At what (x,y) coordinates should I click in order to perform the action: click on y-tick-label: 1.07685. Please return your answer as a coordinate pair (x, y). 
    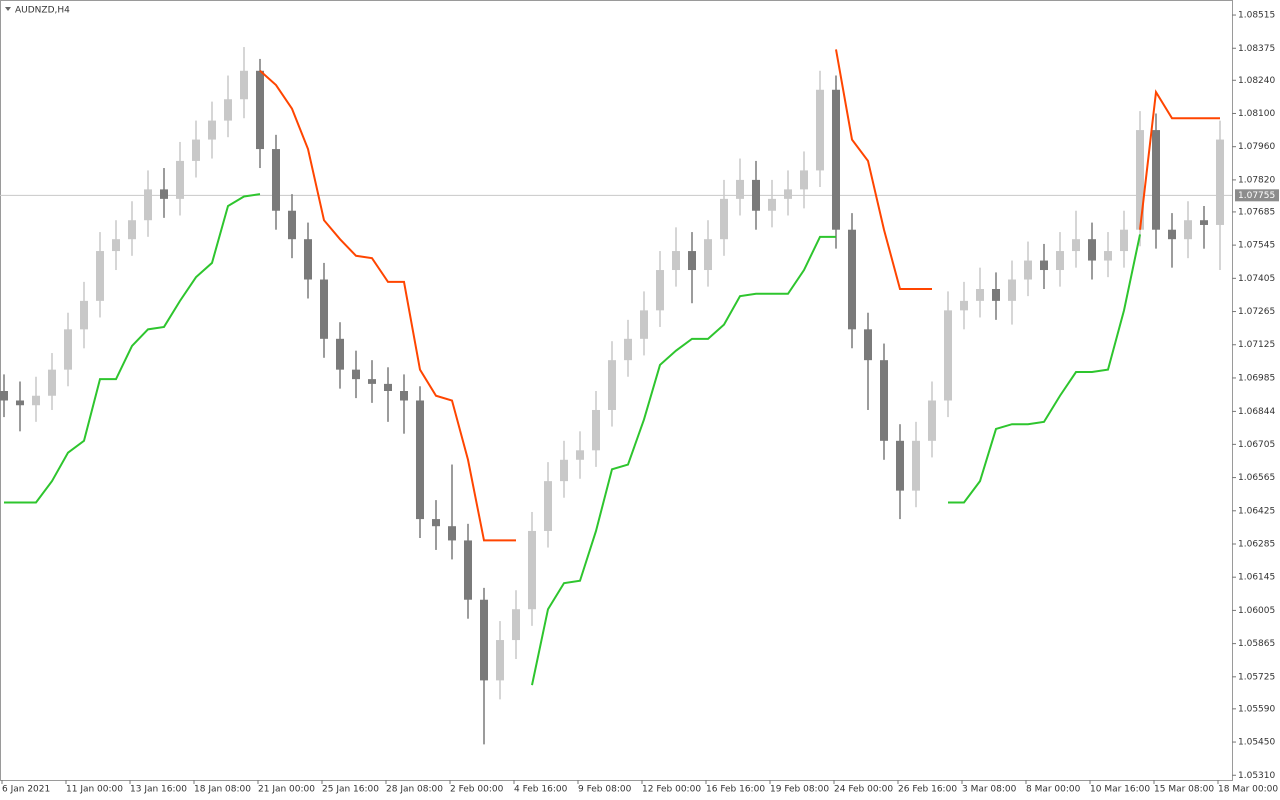
    Looking at the image, I should click on (1256, 212).